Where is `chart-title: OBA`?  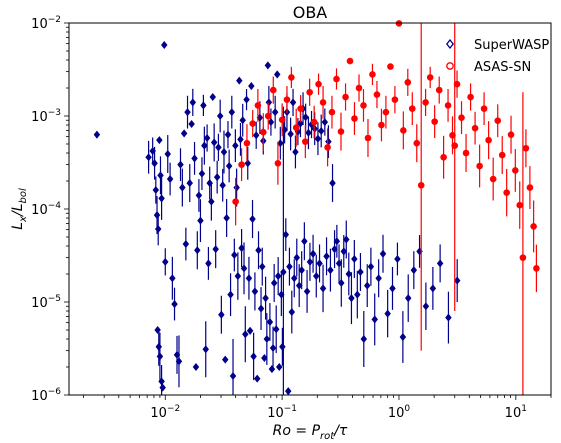 chart-title: OBA is located at coordinates (310, 12).